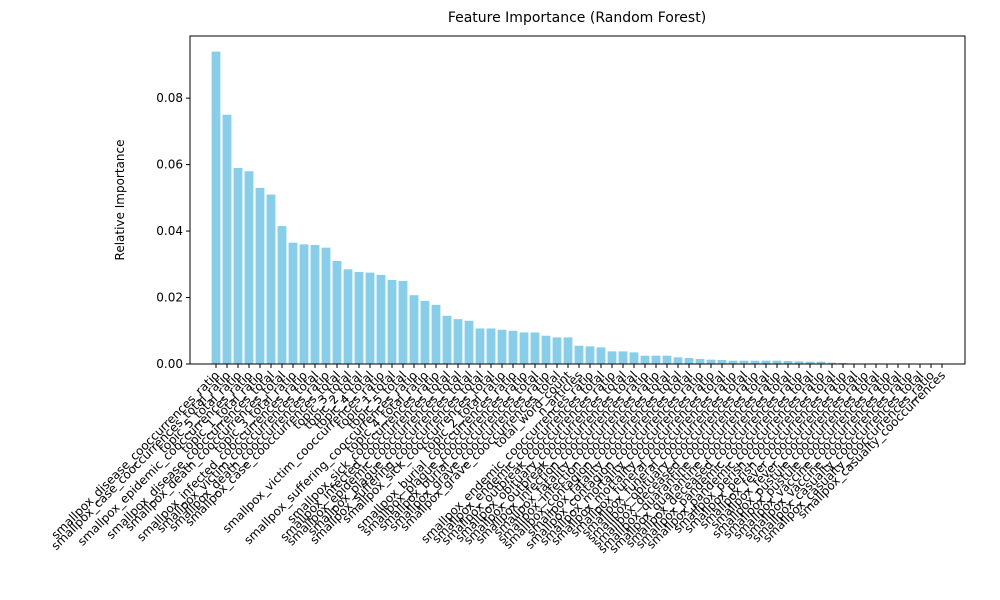 The width and height of the screenshot is (1000, 600). I want to click on y-tick-label: 0.02, so click(169, 298).